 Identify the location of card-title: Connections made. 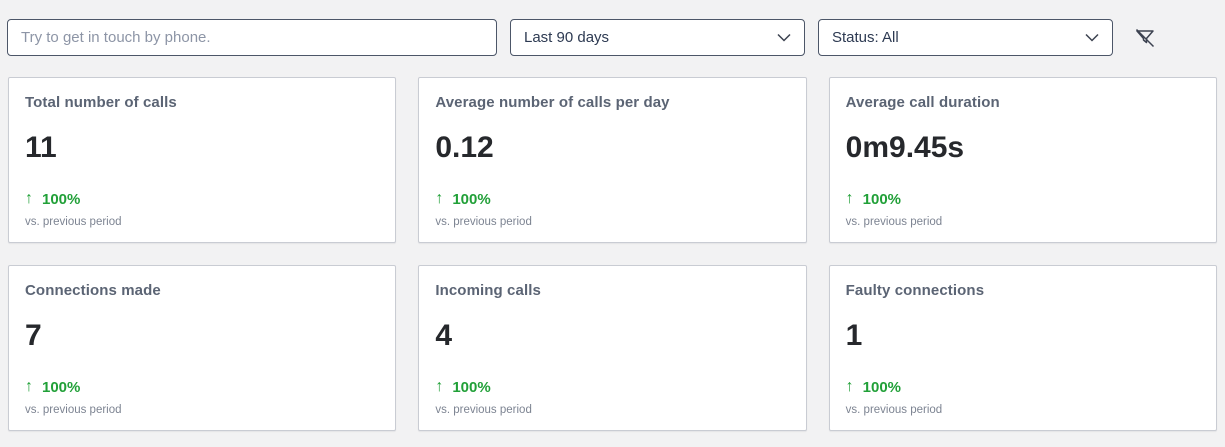
(93, 290).